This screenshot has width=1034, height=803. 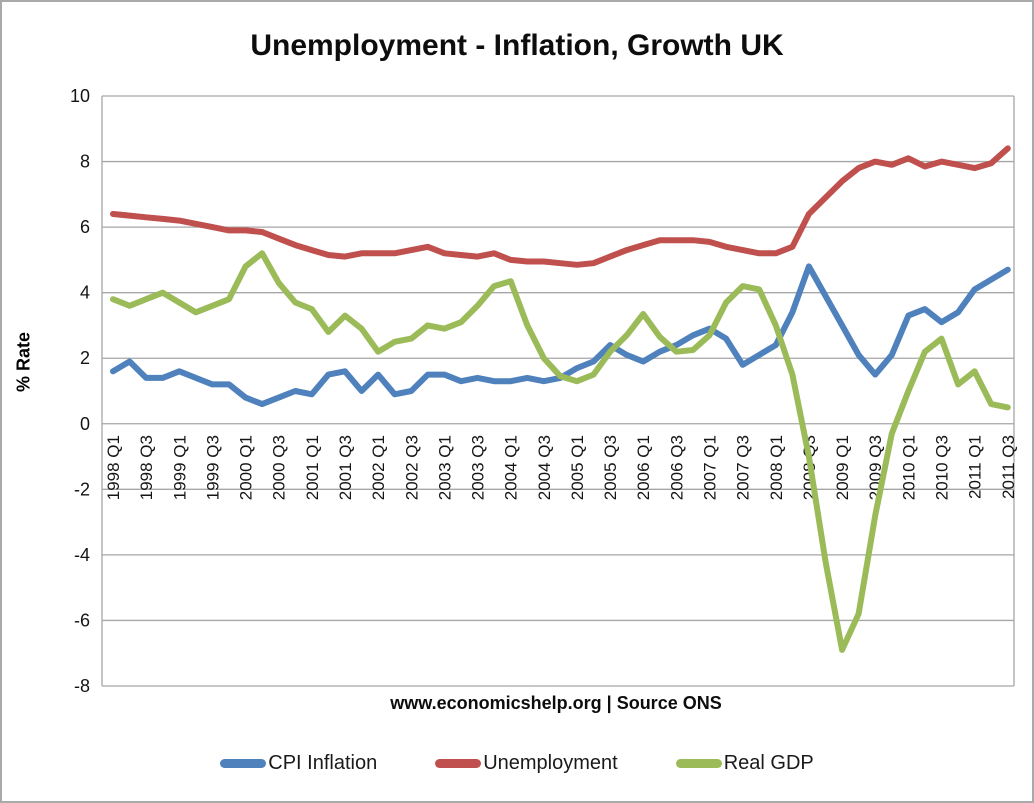 What do you see at coordinates (85, 358) in the screenshot?
I see `y-tick-label: 2` at bounding box center [85, 358].